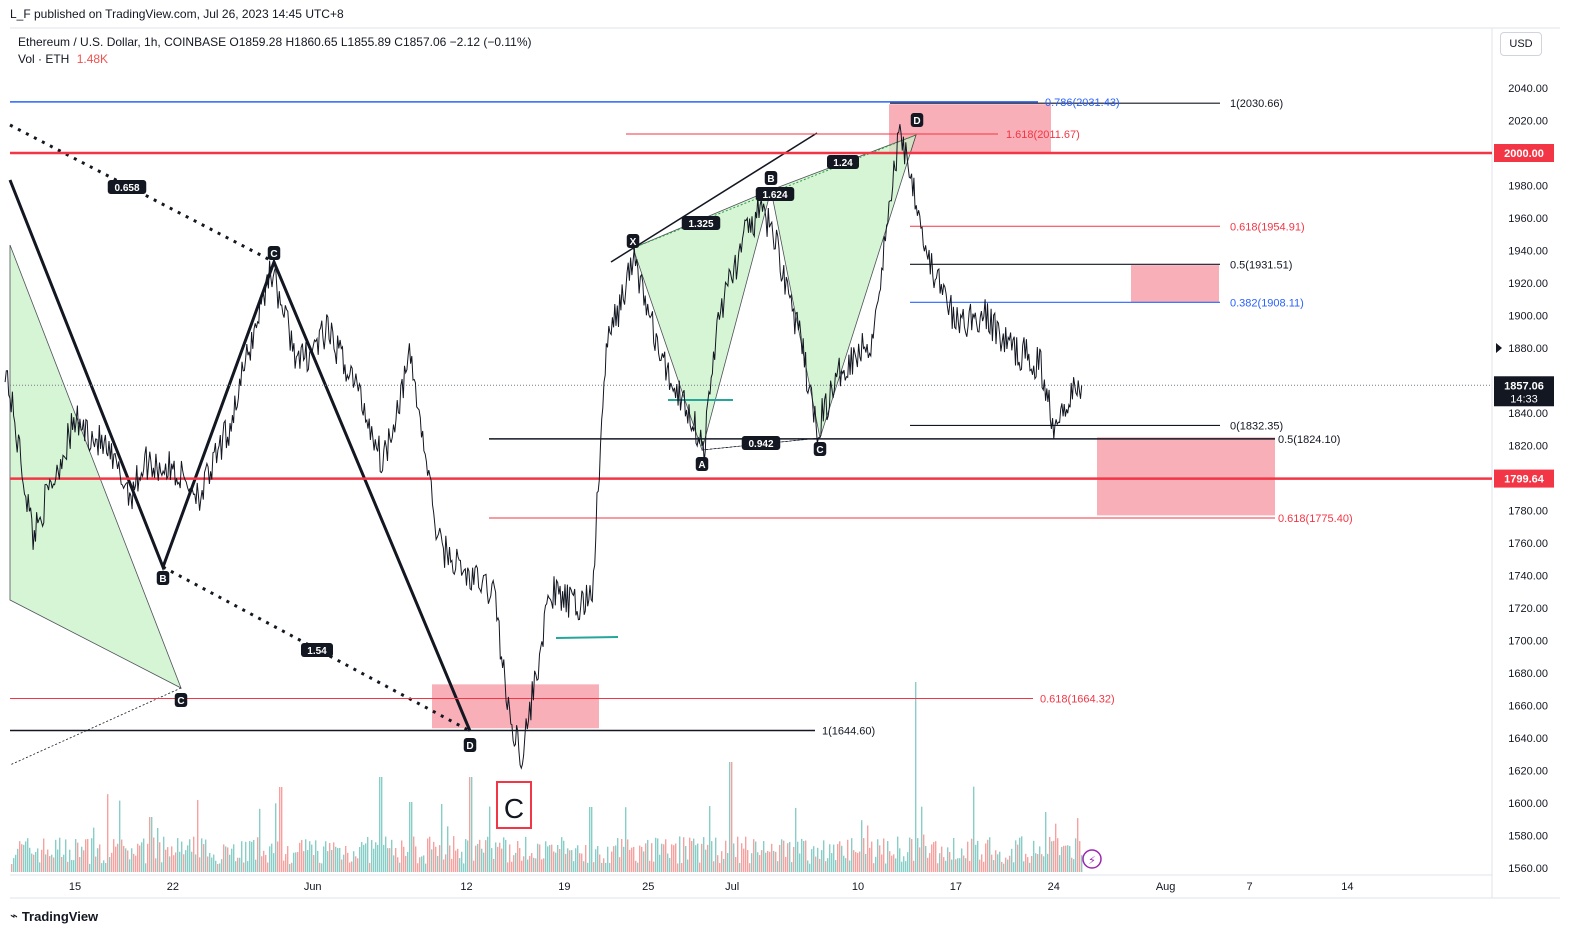 This screenshot has width=1575, height=939. I want to click on pattern-point-label: D, so click(916, 121).